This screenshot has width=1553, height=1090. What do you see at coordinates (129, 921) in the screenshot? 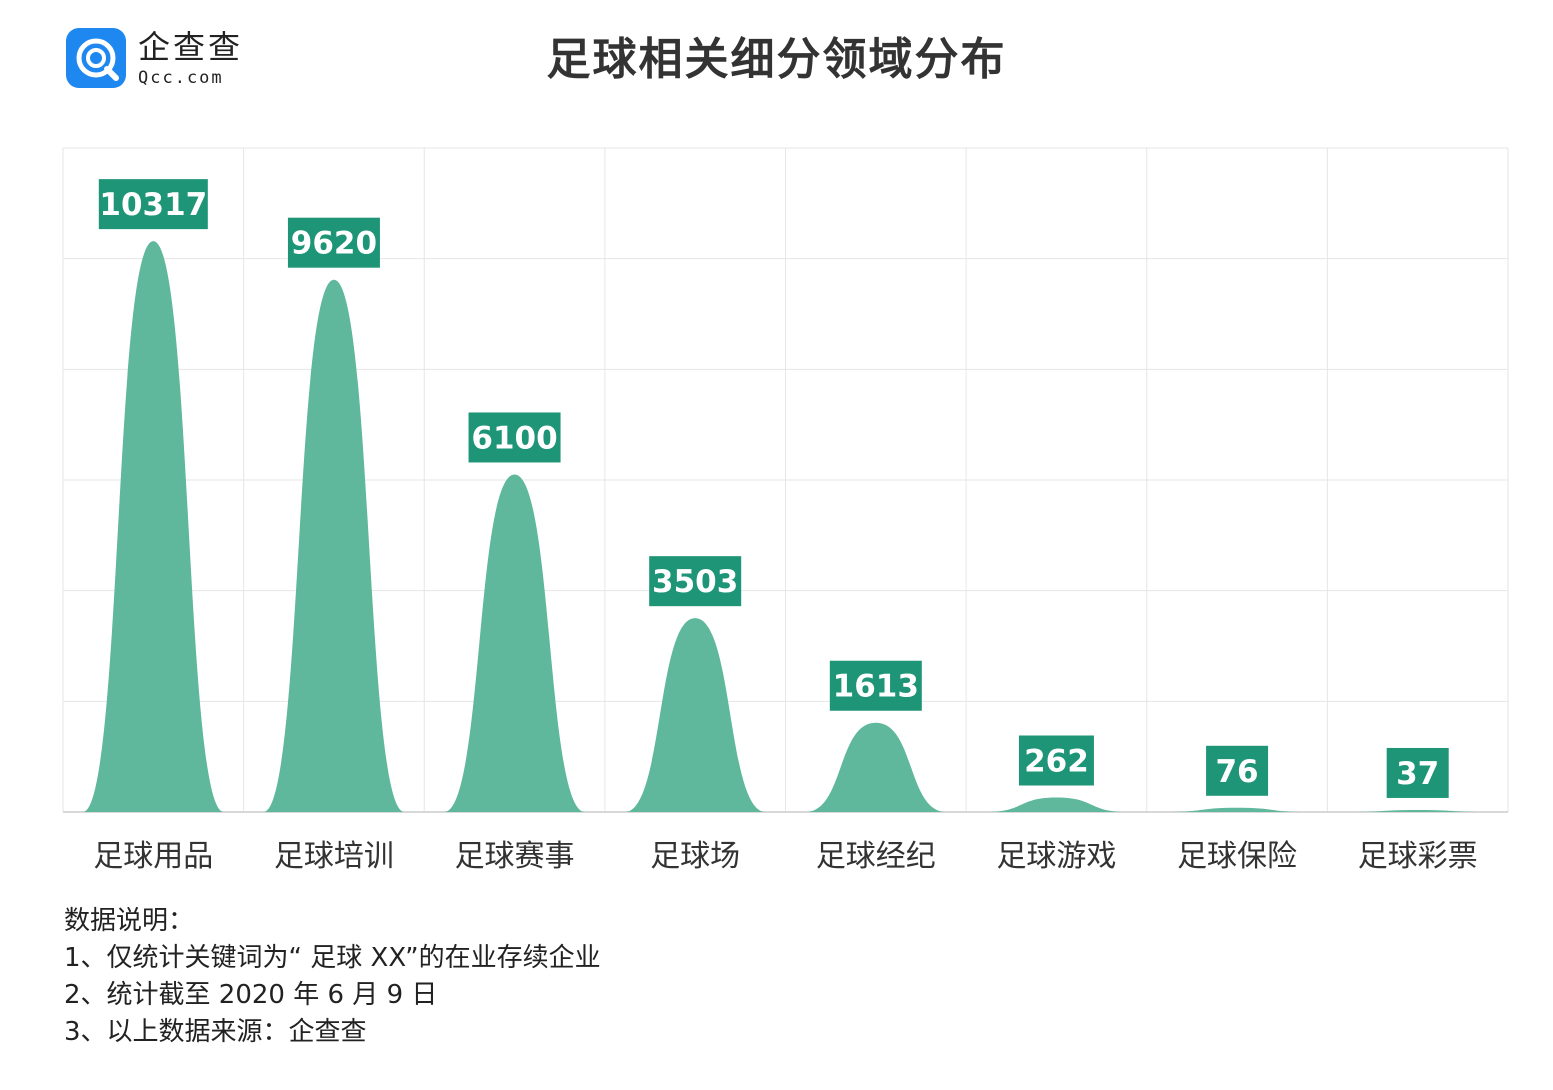
I see `notes-heading: 数据说明：` at bounding box center [129, 921].